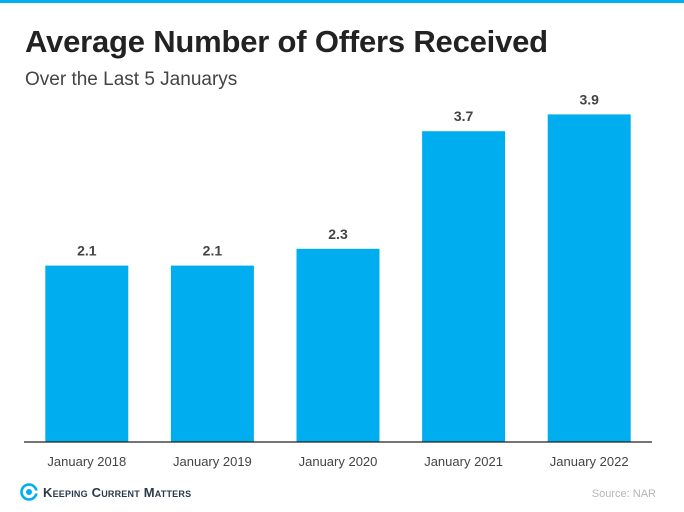 The width and height of the screenshot is (684, 512). I want to click on category-label: January 2019, so click(212, 461).